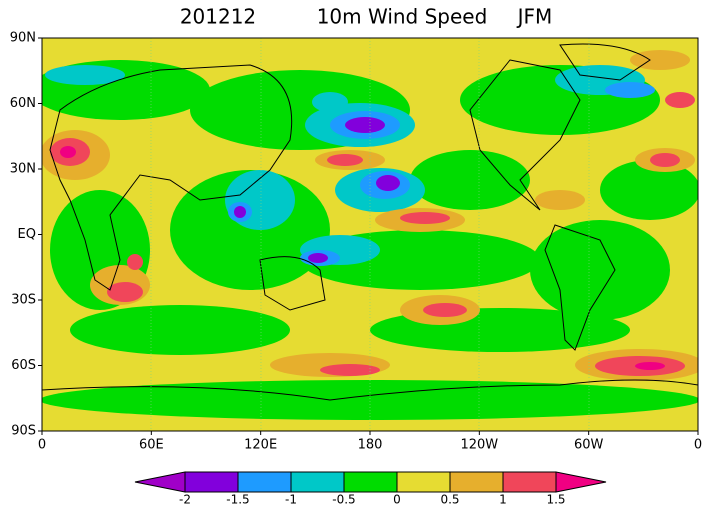 The height and width of the screenshot is (508, 712). What do you see at coordinates (402, 17) in the screenshot?
I see `title-variable: 10m Wind Speed` at bounding box center [402, 17].